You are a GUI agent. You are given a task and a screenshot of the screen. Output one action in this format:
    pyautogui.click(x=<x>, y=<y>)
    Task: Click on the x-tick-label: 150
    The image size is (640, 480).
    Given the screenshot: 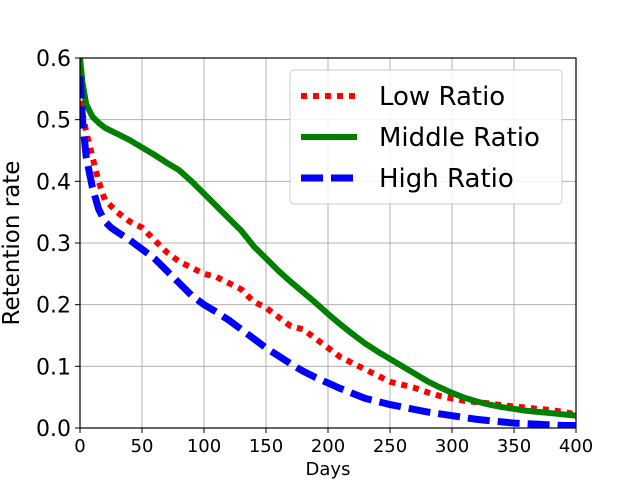 What is the action you would take?
    pyautogui.click(x=266, y=446)
    